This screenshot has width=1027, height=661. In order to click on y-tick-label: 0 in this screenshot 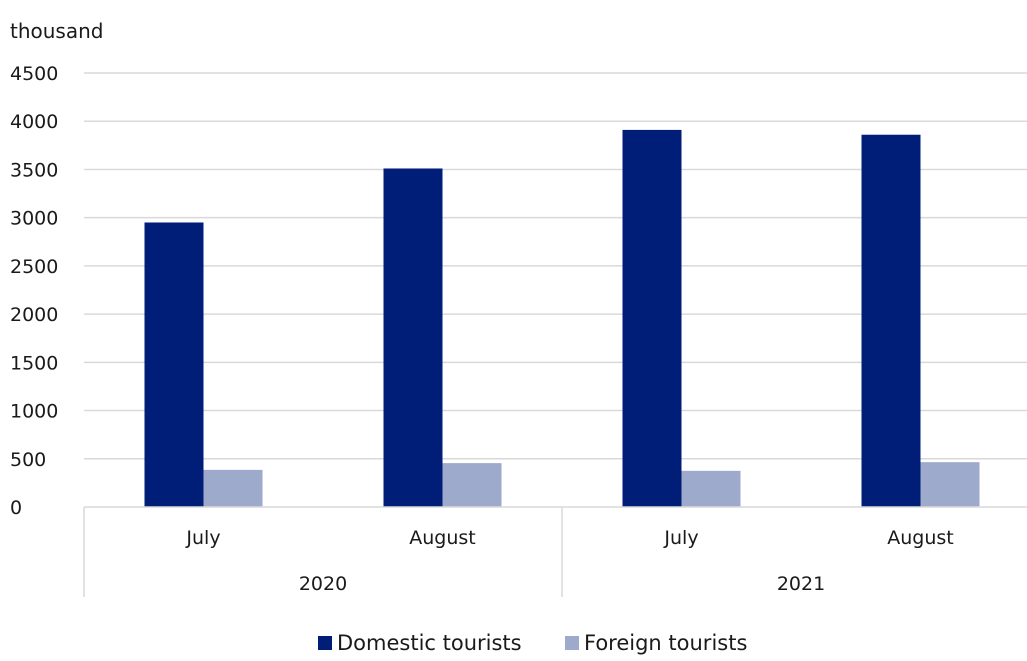, I will do `click(16, 508)`.